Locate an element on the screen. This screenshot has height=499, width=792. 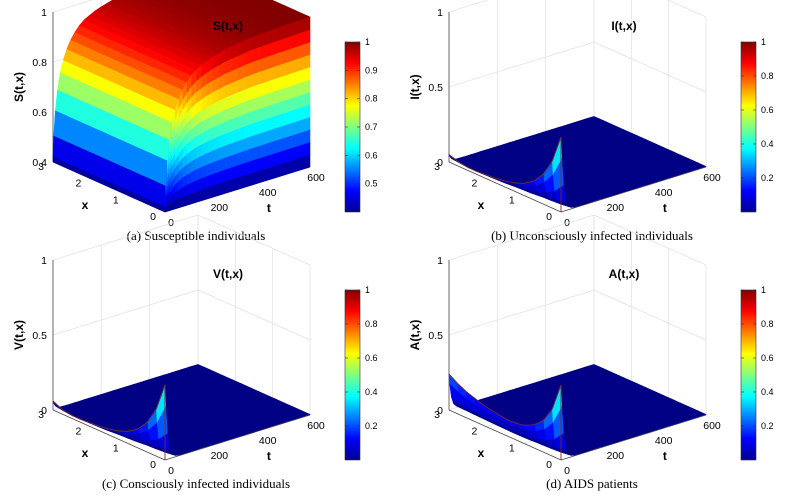
z-tick-label: 0.6 is located at coordinates (39, 113).